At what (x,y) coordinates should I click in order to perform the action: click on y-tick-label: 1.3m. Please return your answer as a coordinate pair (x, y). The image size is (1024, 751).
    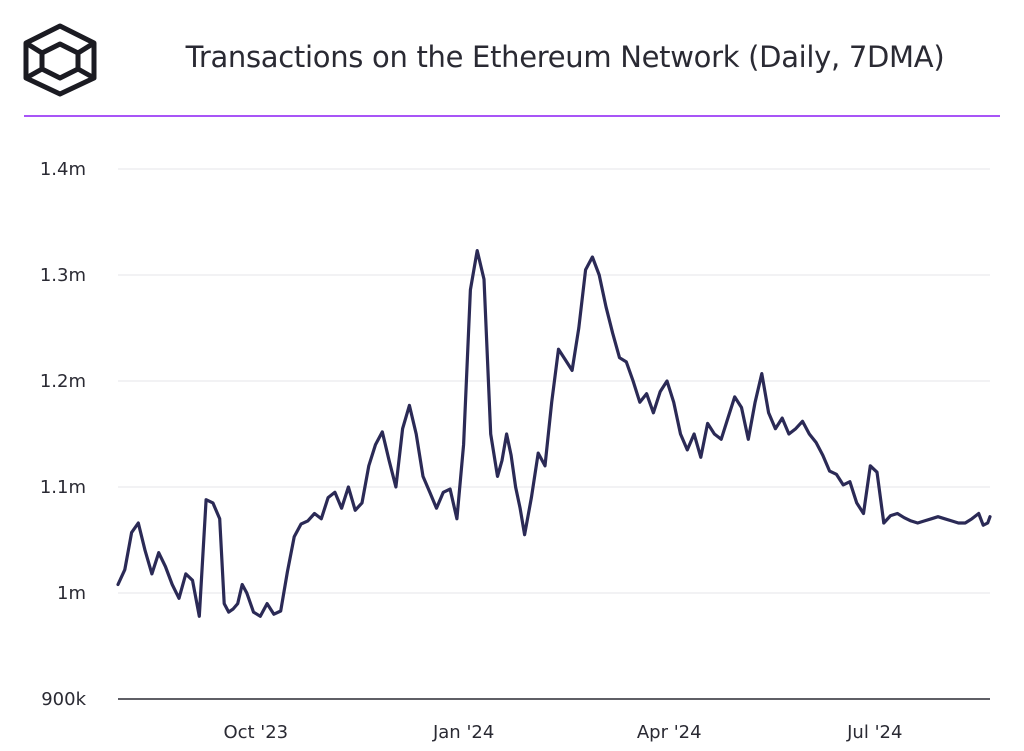
    Looking at the image, I should click on (63, 275).